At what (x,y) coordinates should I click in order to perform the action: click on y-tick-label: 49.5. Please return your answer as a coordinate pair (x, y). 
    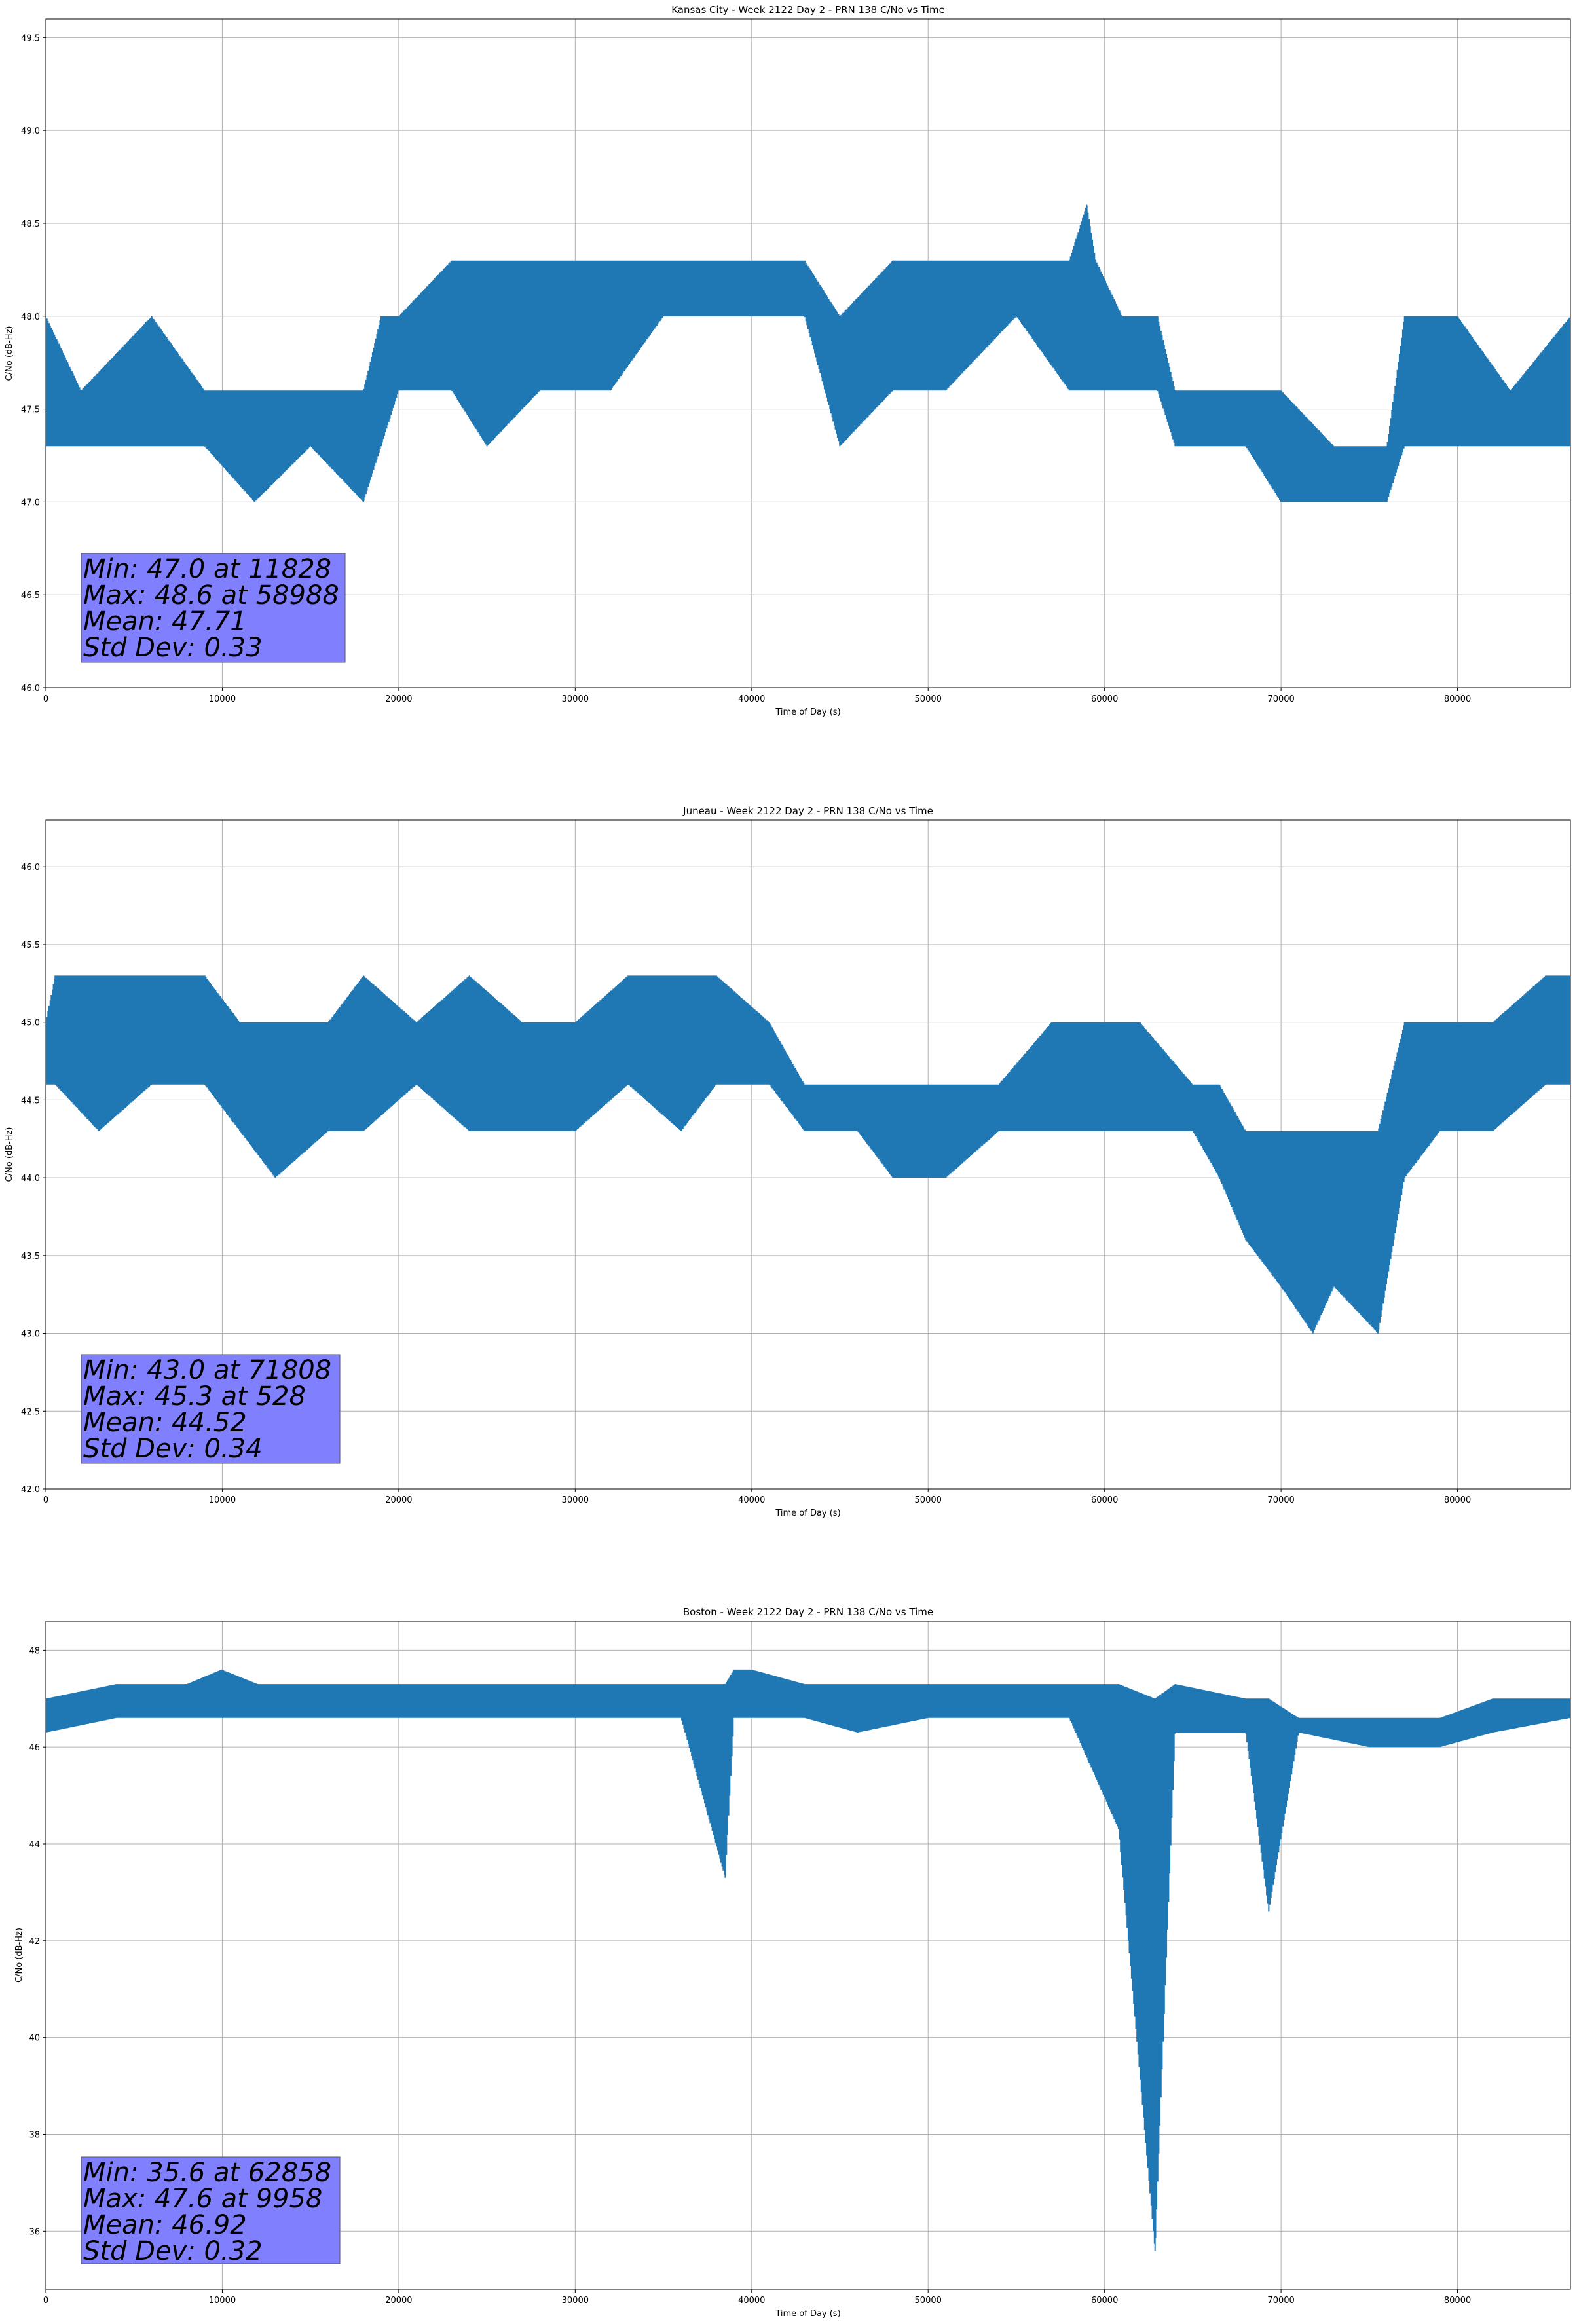
    Looking at the image, I should click on (30, 38).